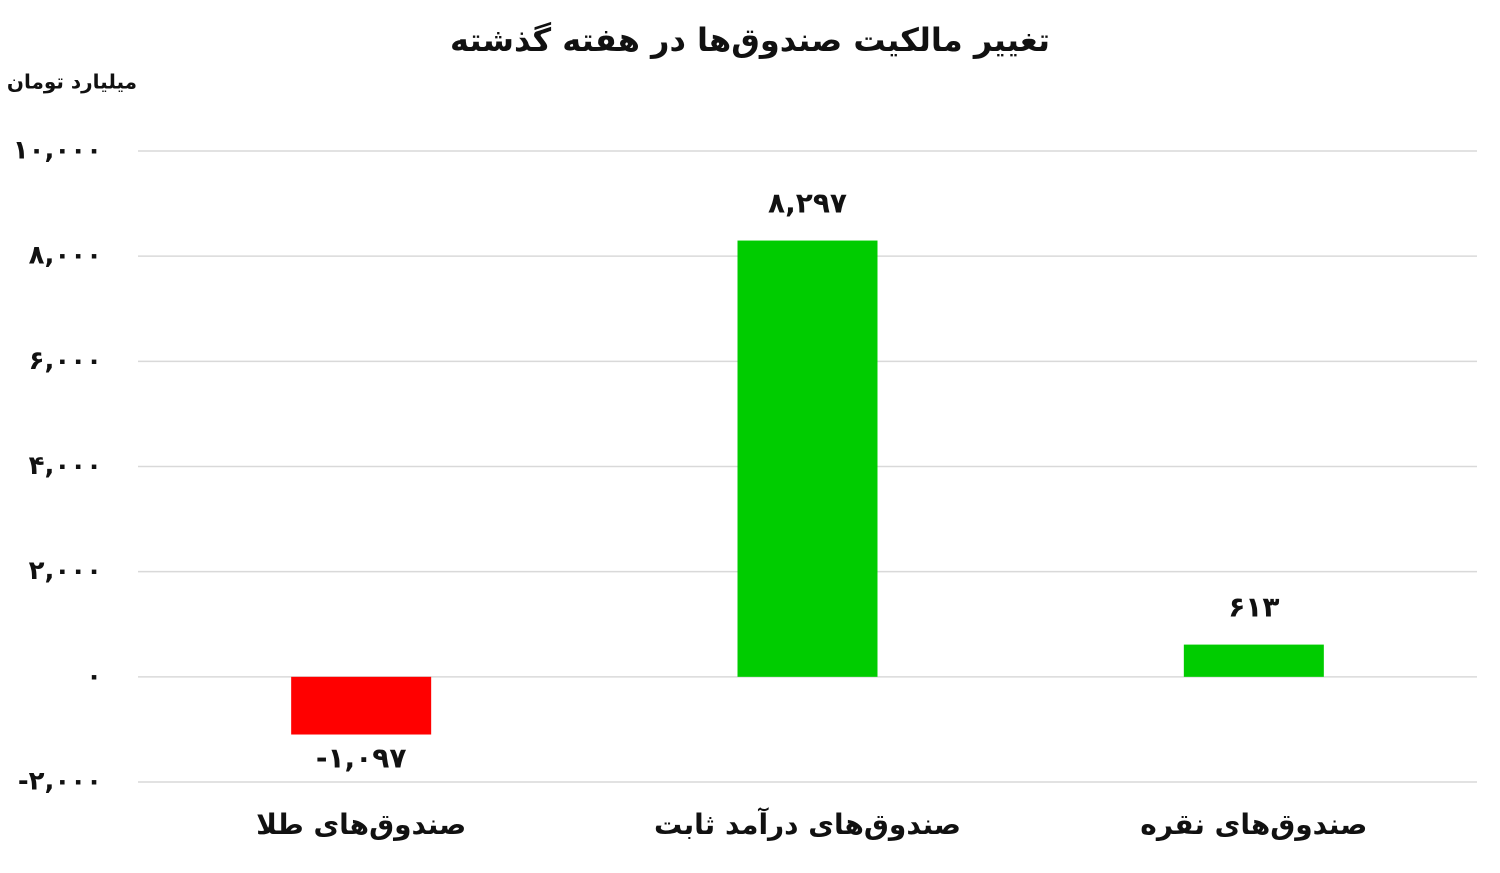 Image resolution: width=1500 pixels, height=873 pixels. I want to click on y-axis-label: میلیارد تومان, so click(72, 82).